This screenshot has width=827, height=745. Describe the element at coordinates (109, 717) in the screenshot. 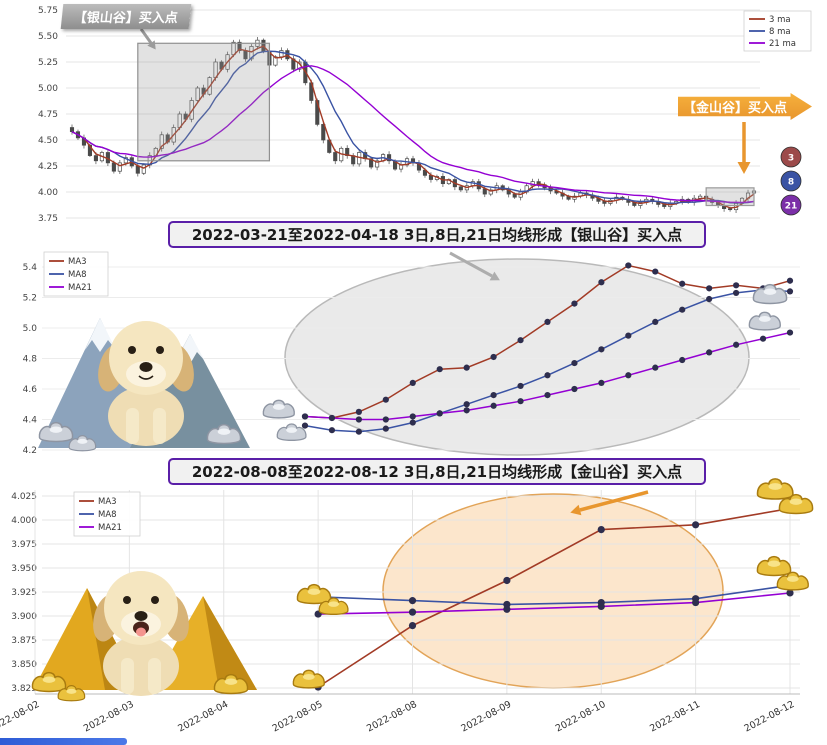

I see `x-tick-label: 2022-08-03` at that location.